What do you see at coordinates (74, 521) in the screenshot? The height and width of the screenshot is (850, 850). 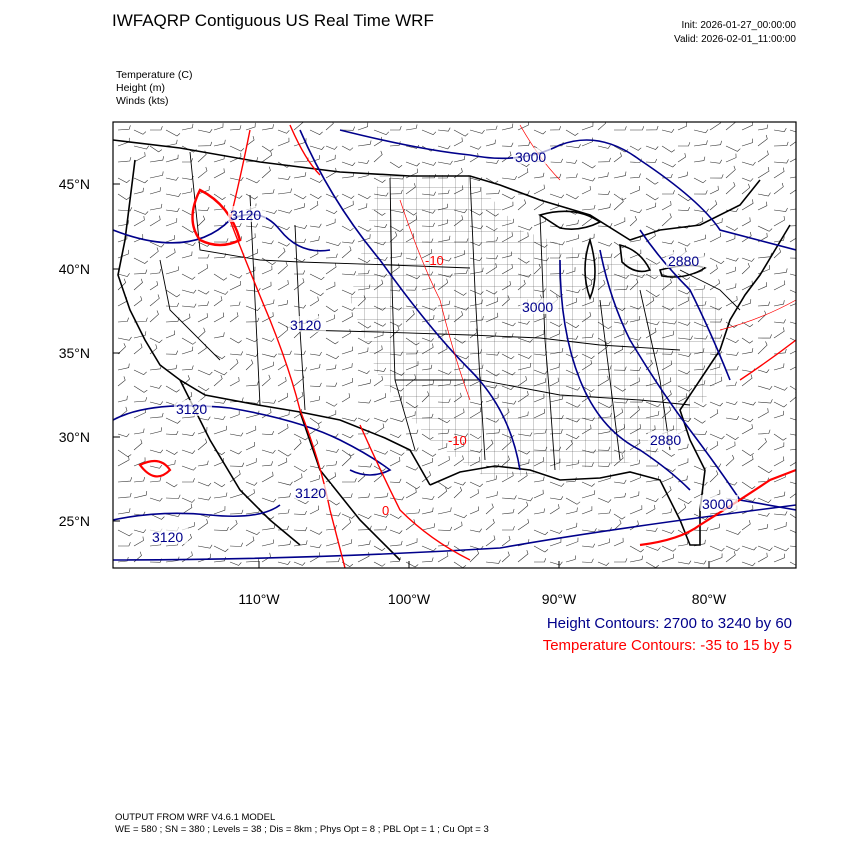 I see `lat-label-25n: 25°N` at bounding box center [74, 521].